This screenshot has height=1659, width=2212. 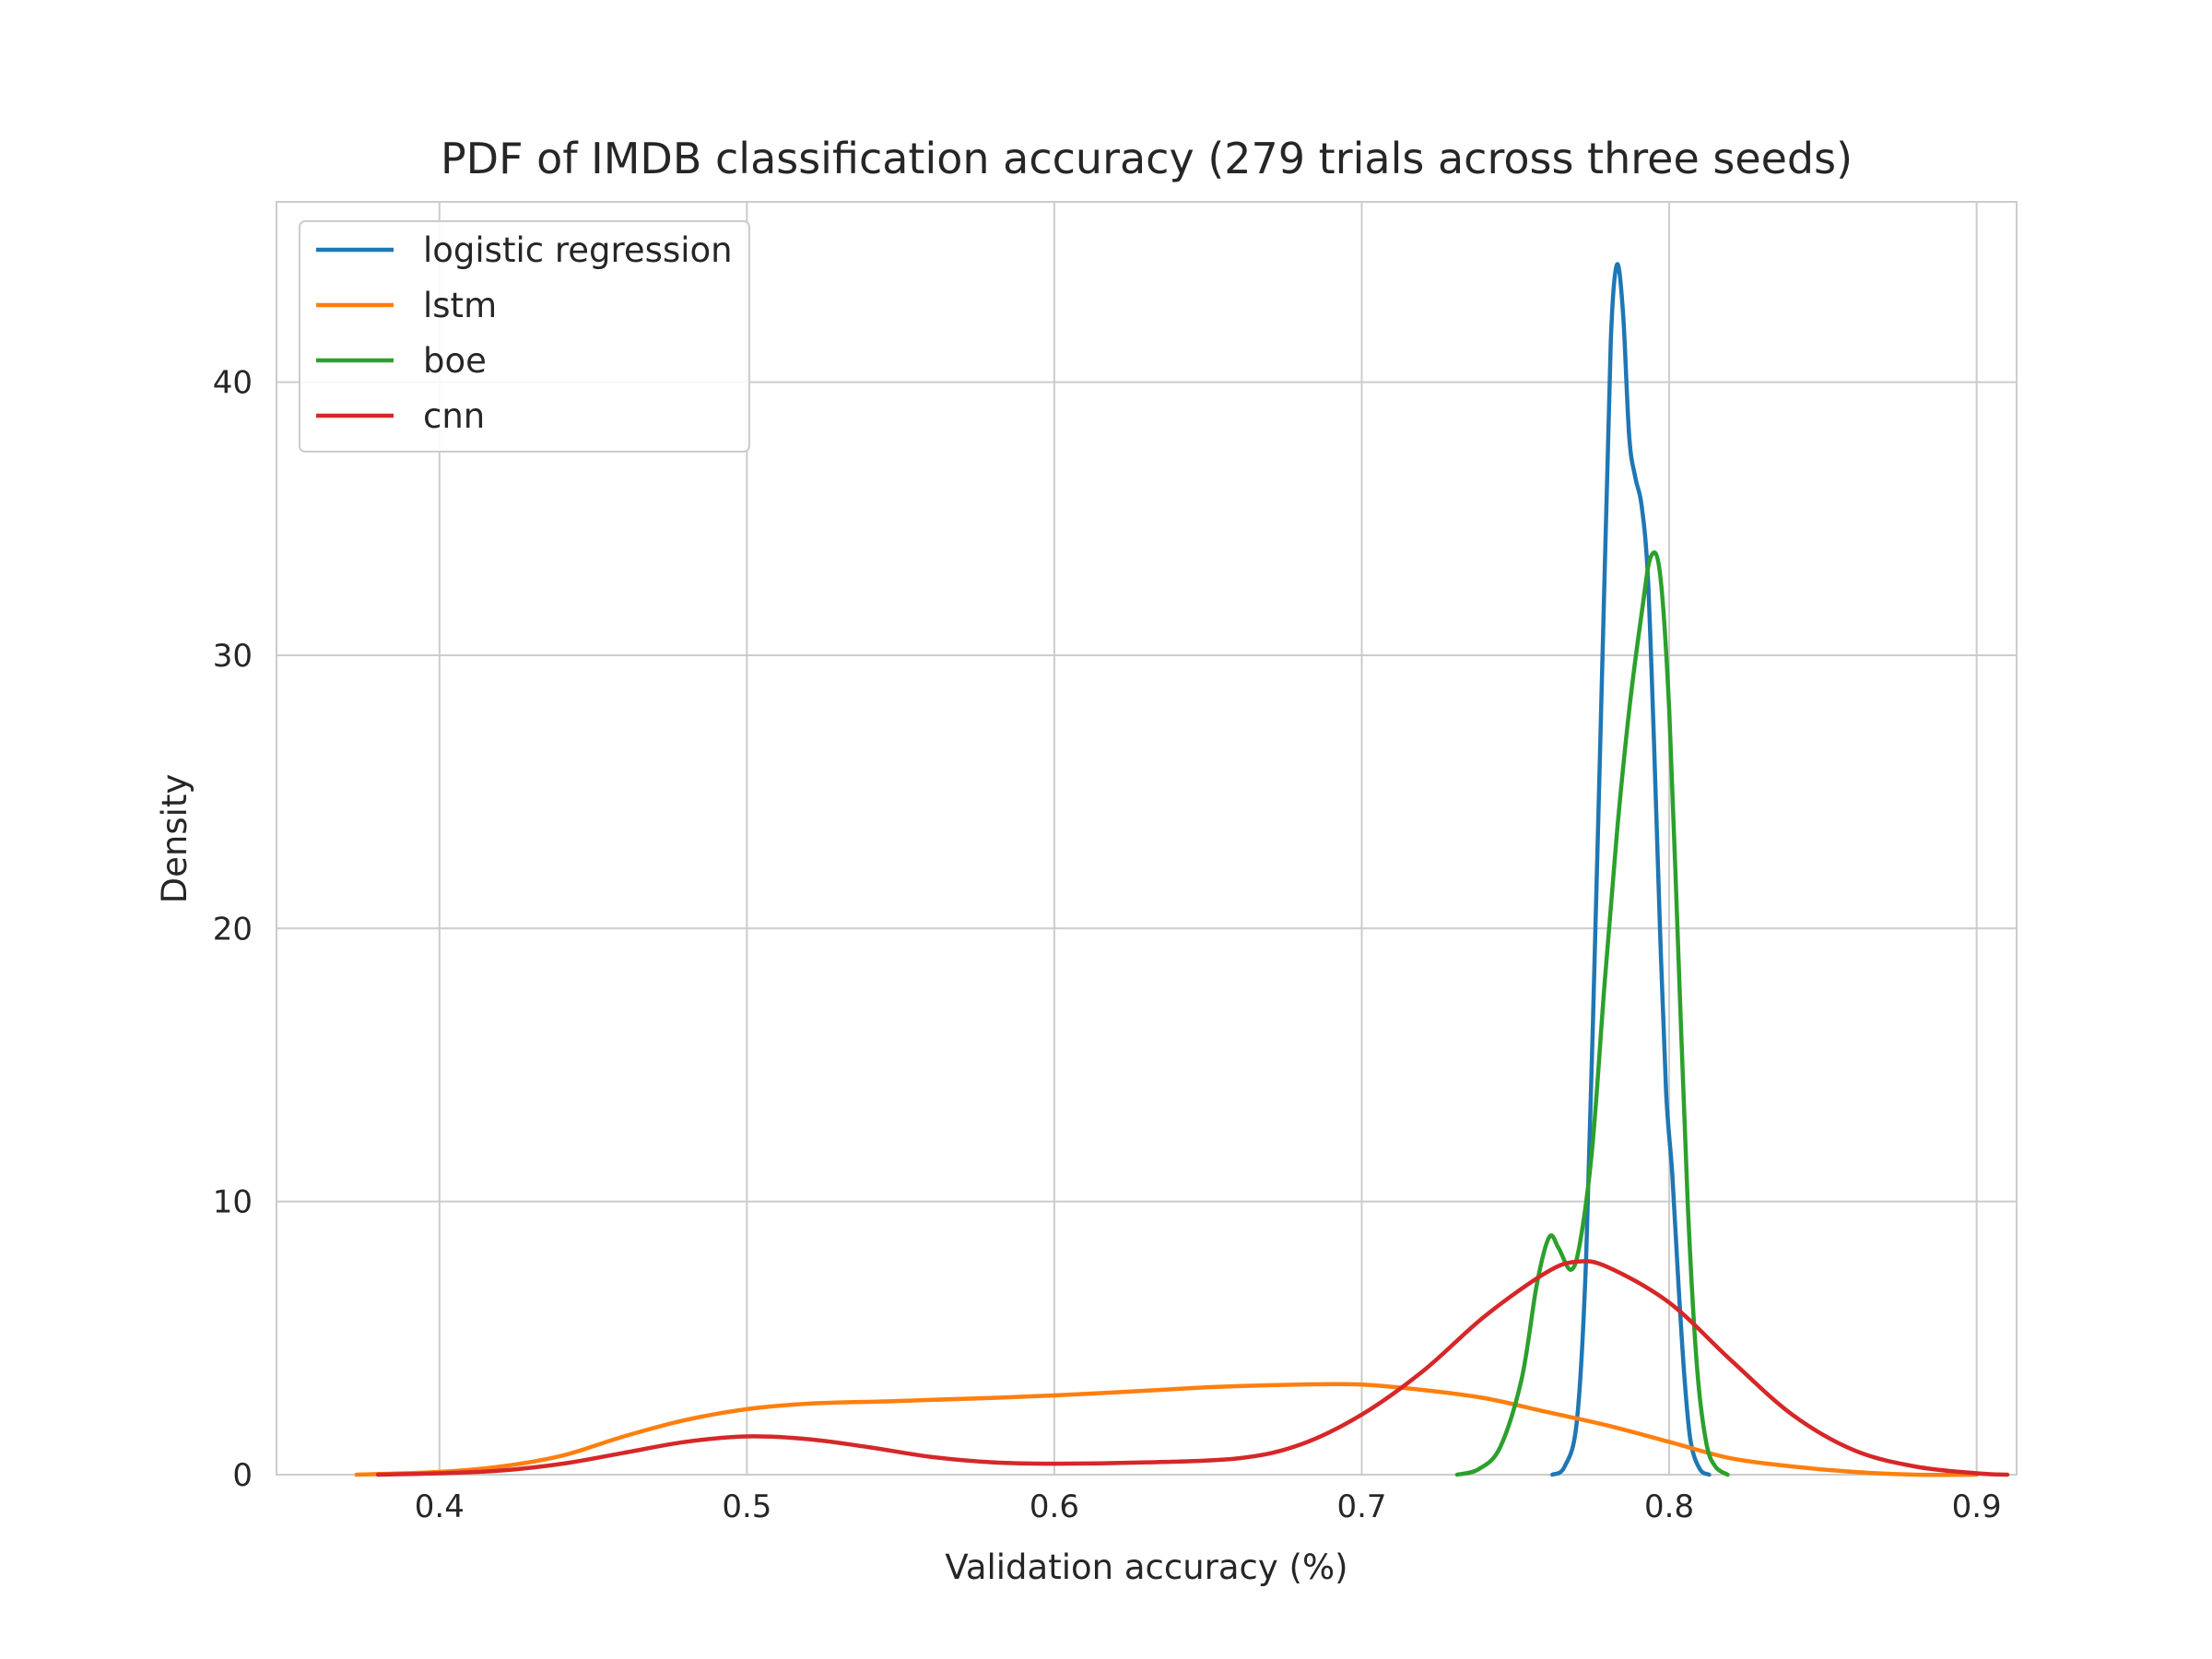 I want to click on legend: logistic regression lstm boe cnn, so click(x=524, y=336).